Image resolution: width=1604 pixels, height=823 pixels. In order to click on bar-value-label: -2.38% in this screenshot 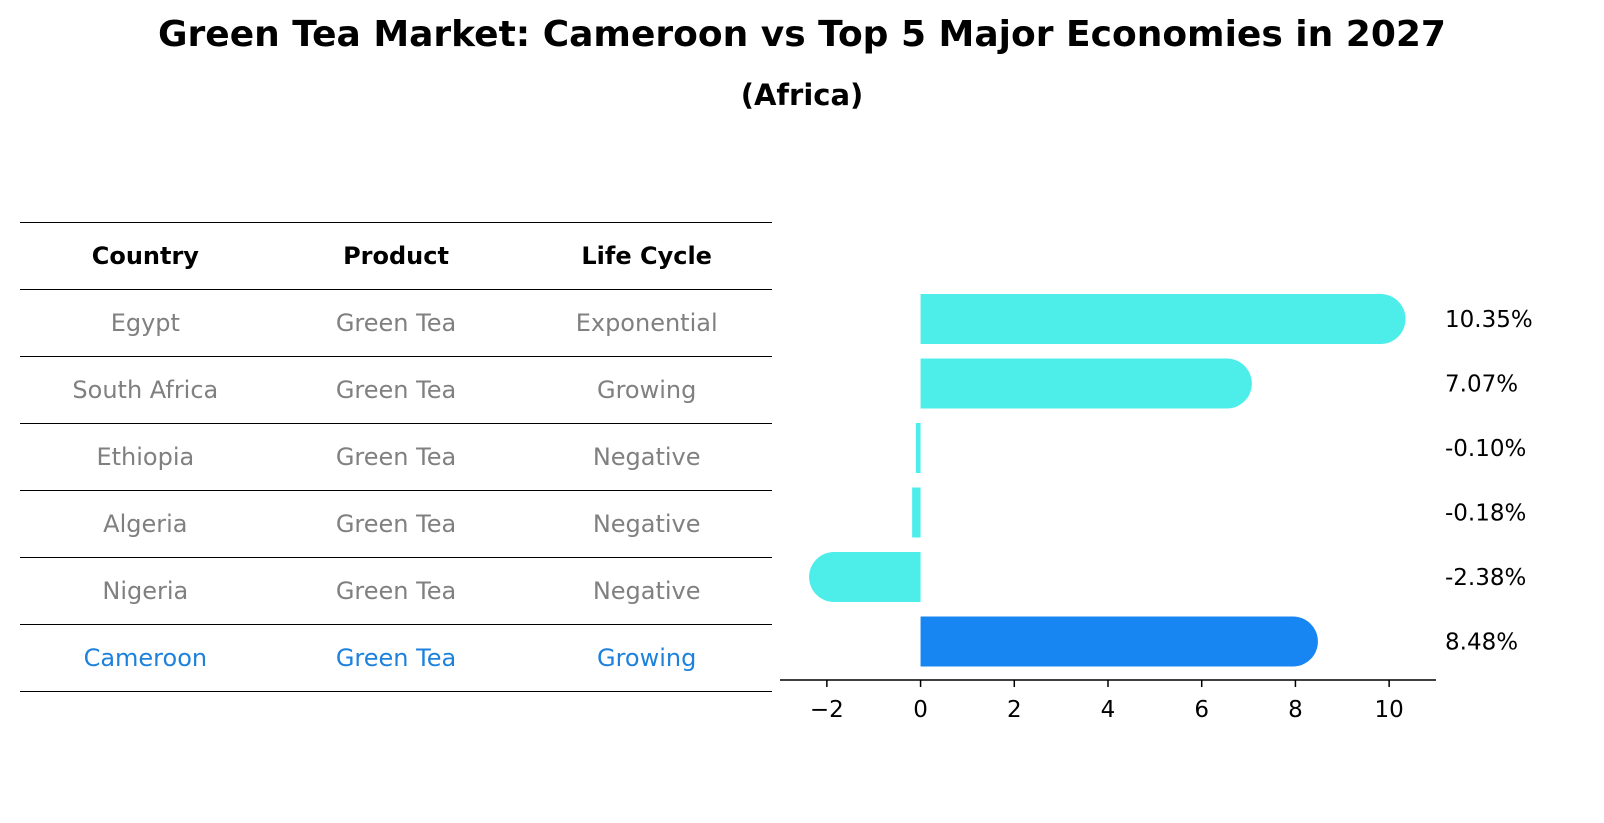, I will do `click(1485, 578)`.